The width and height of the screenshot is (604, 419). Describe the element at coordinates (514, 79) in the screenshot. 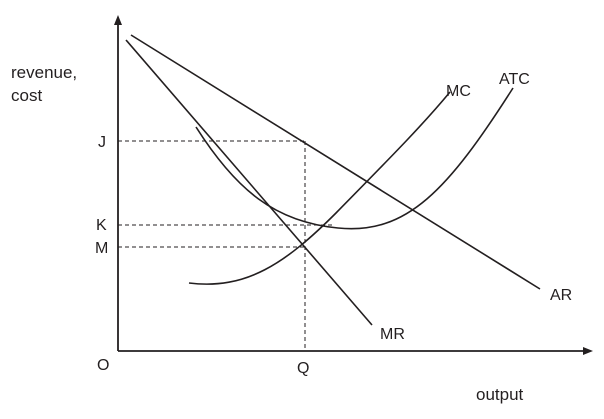

I see `atc-label: ATC` at that location.